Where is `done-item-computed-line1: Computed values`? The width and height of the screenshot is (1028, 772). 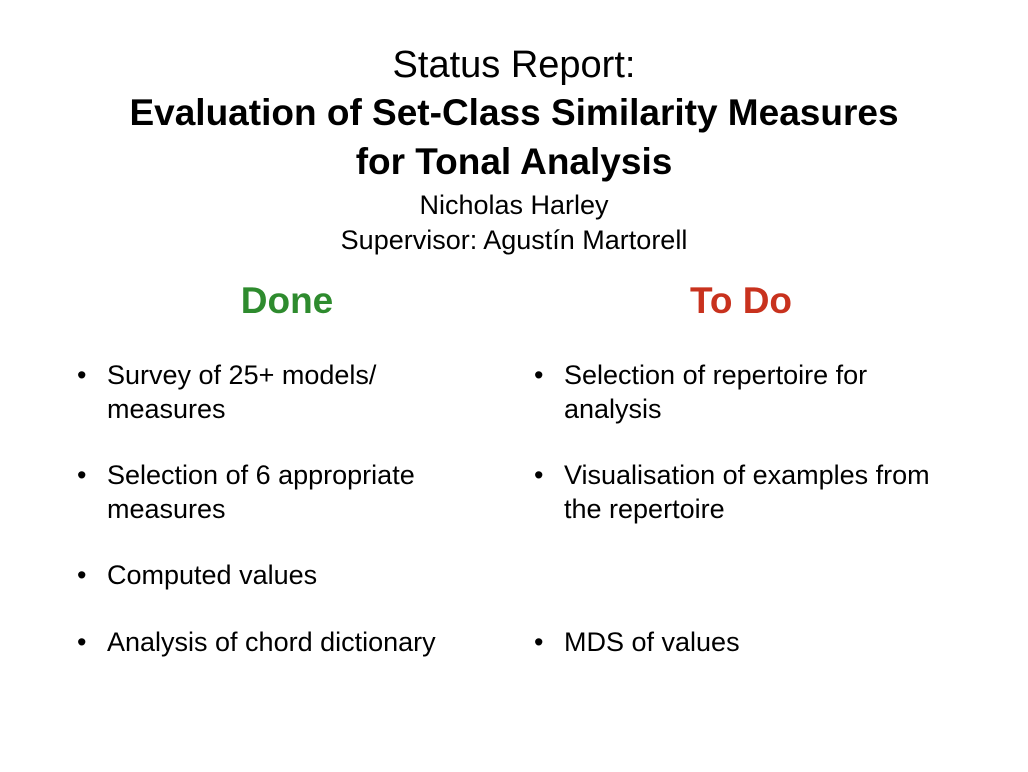 done-item-computed-line1: Computed values is located at coordinates (212, 575).